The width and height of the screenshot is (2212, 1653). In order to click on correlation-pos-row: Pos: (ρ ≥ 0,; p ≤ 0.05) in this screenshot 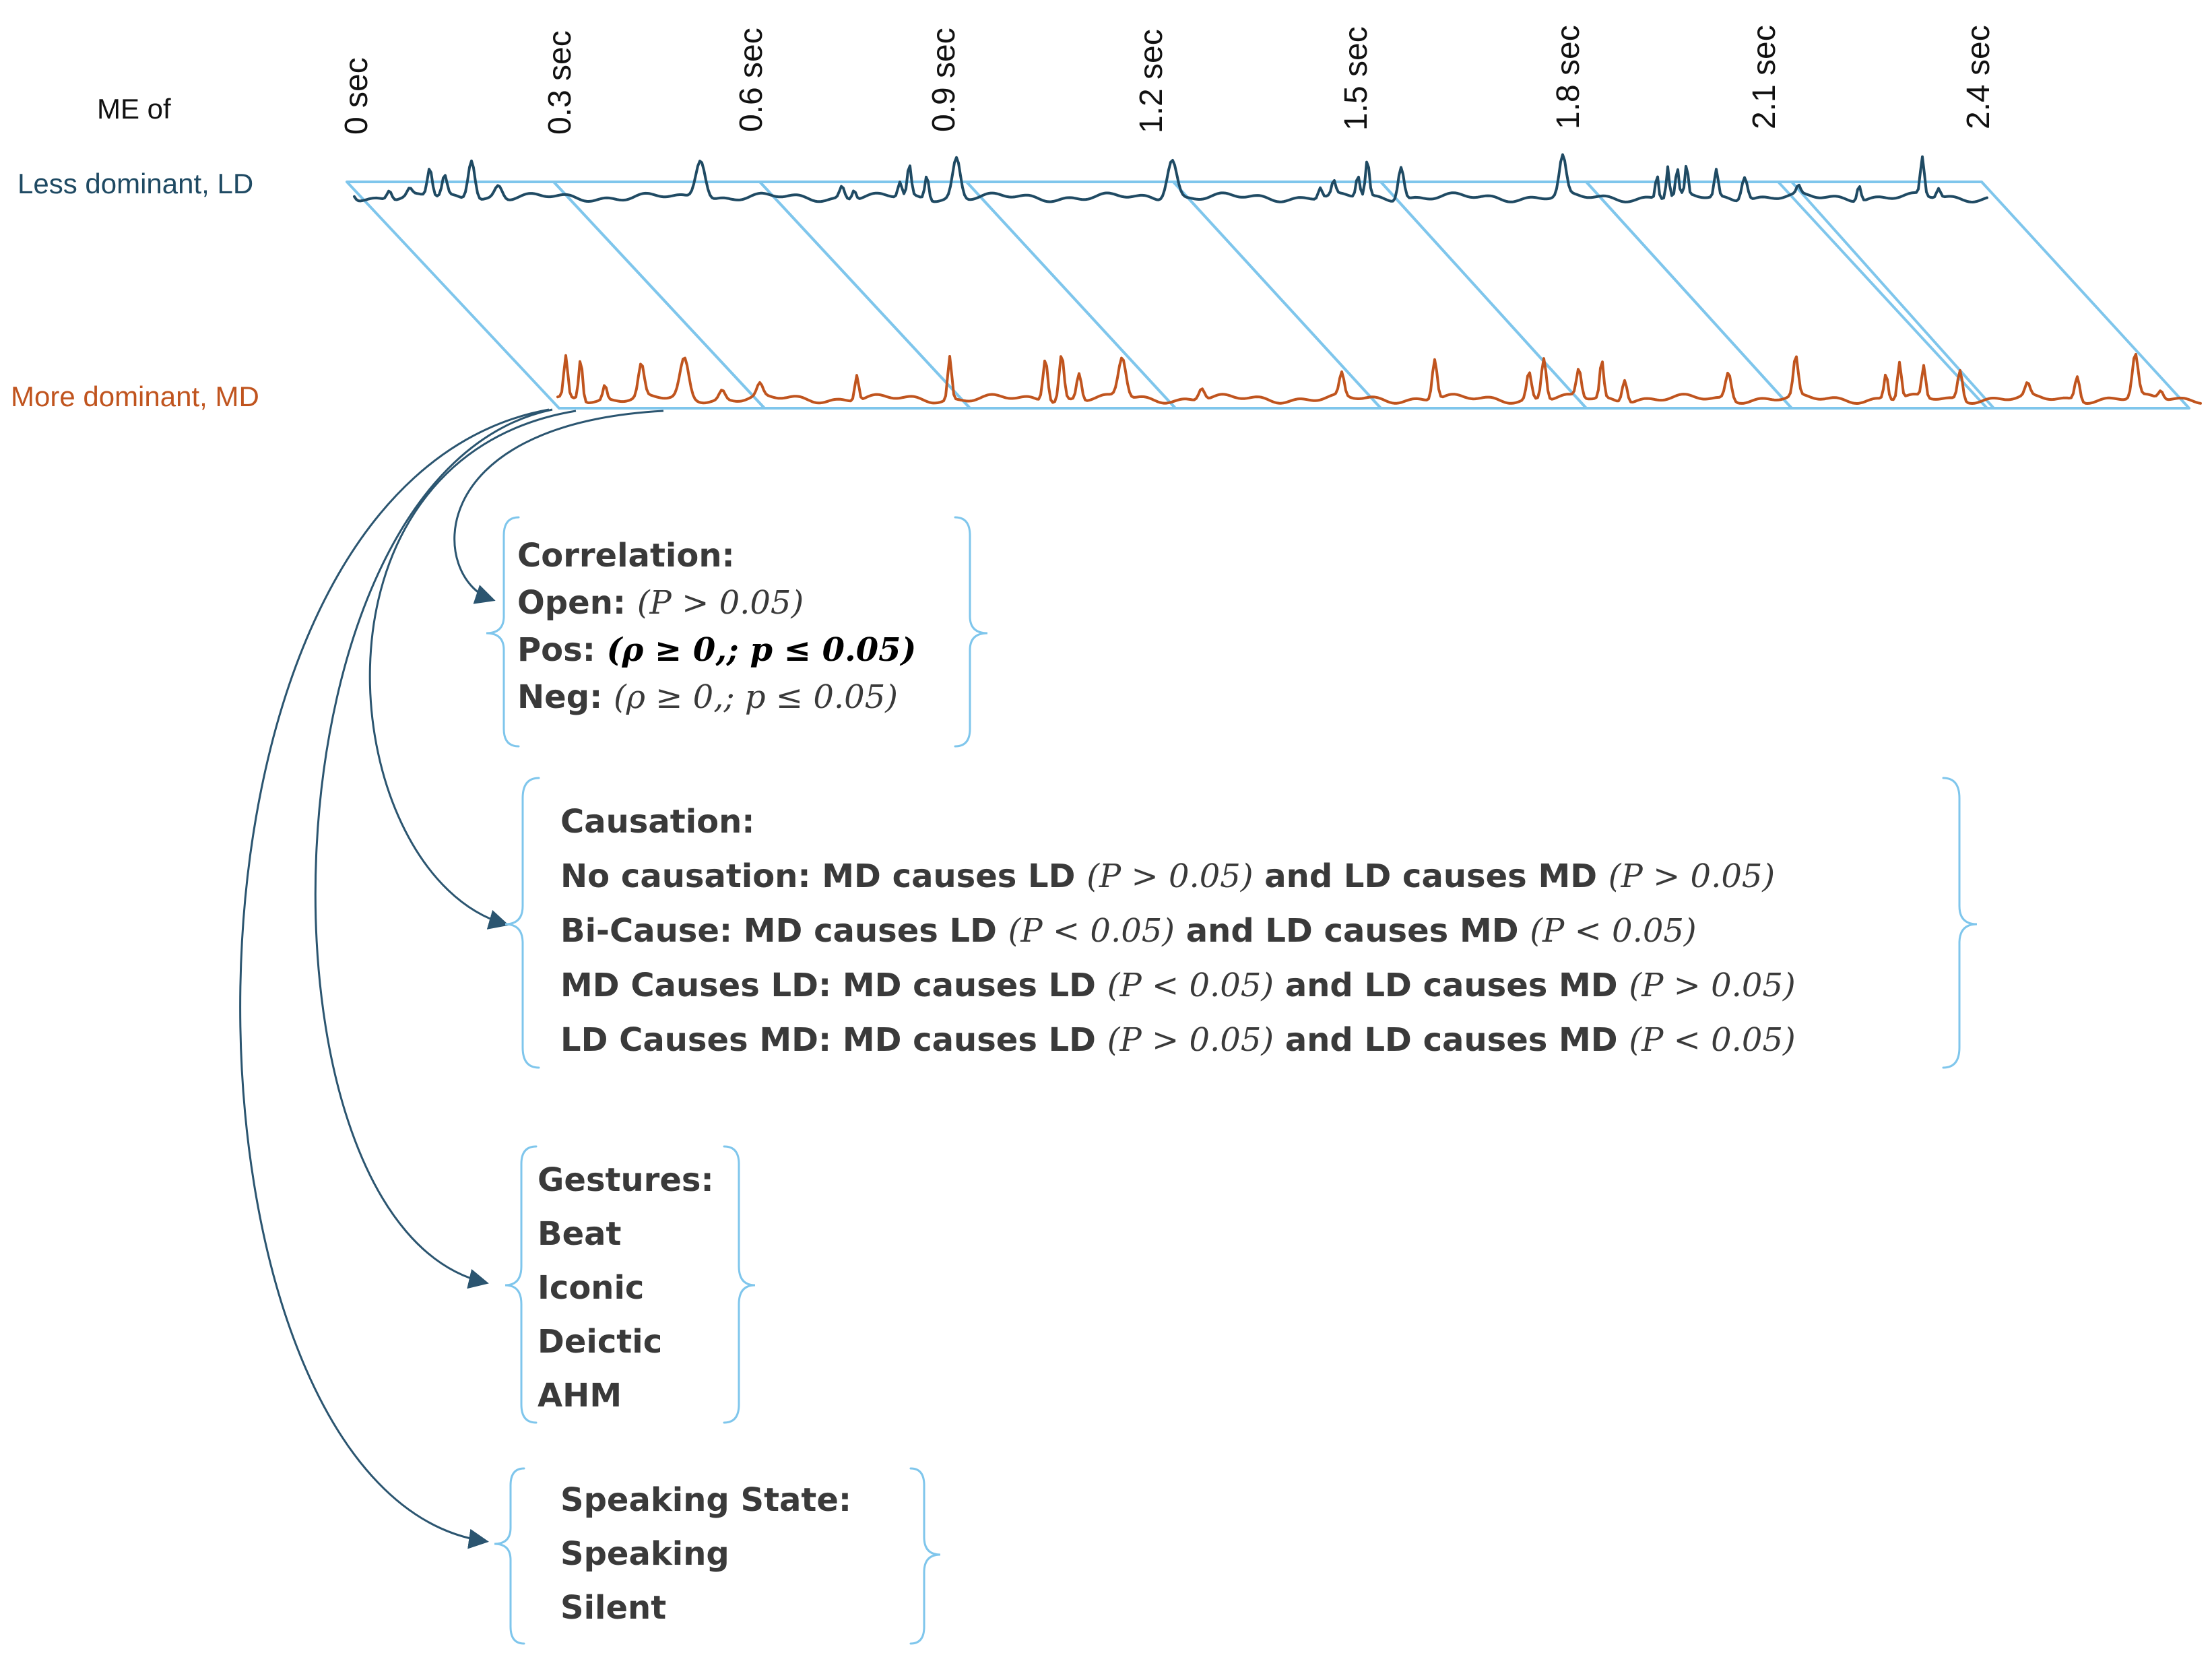, I will do `click(716, 650)`.